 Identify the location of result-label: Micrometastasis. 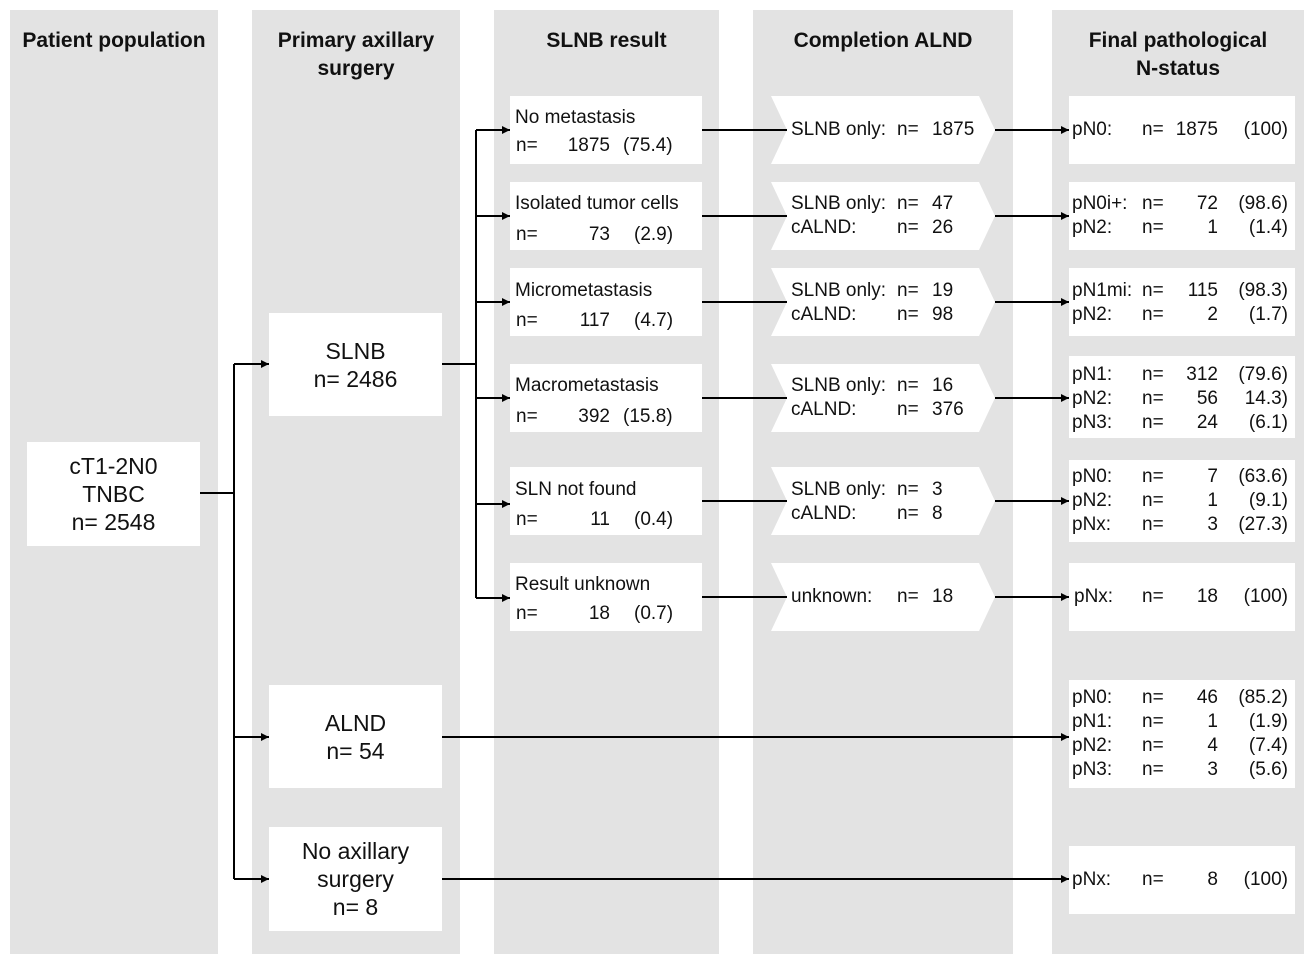
(584, 290).